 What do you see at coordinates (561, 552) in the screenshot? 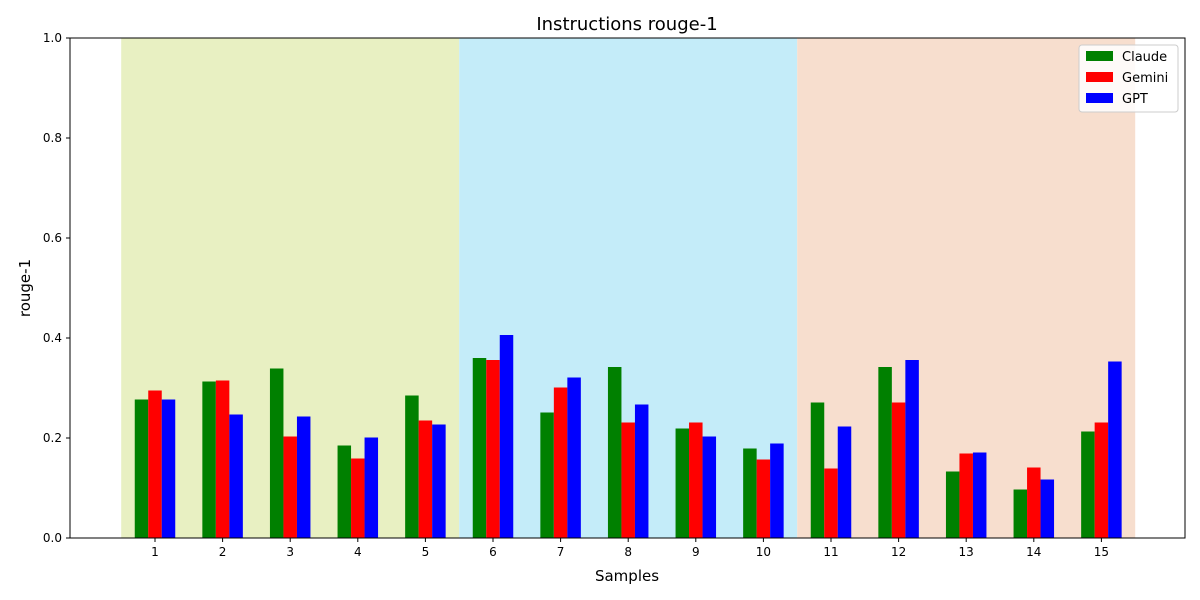
I see `x-tick-label: 7` at bounding box center [561, 552].